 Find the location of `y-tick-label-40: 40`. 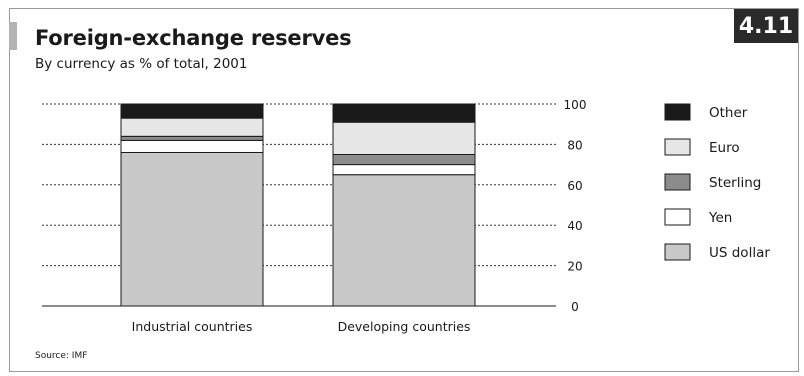

y-tick-label-40: 40 is located at coordinates (574, 226).